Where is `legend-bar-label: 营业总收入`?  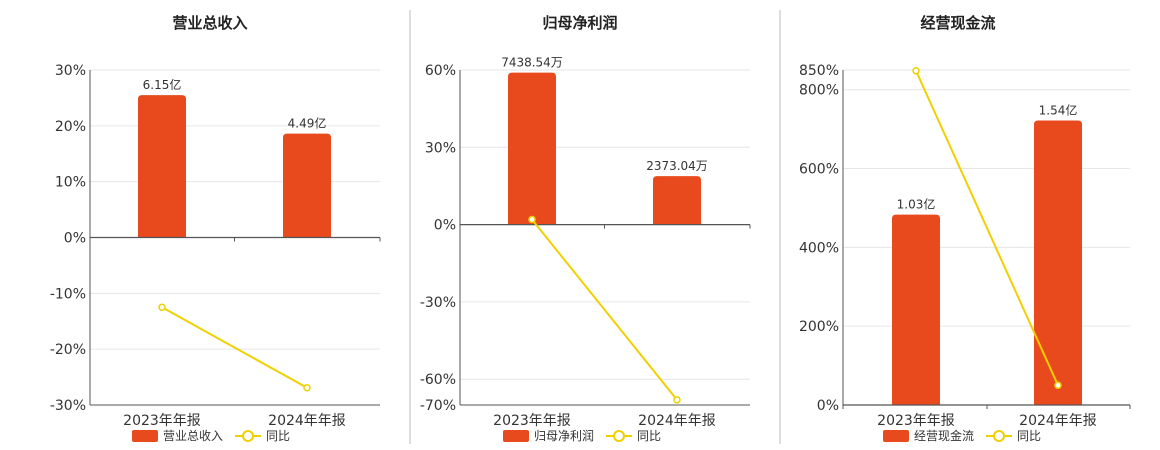 legend-bar-label: 营业总收入 is located at coordinates (193, 436).